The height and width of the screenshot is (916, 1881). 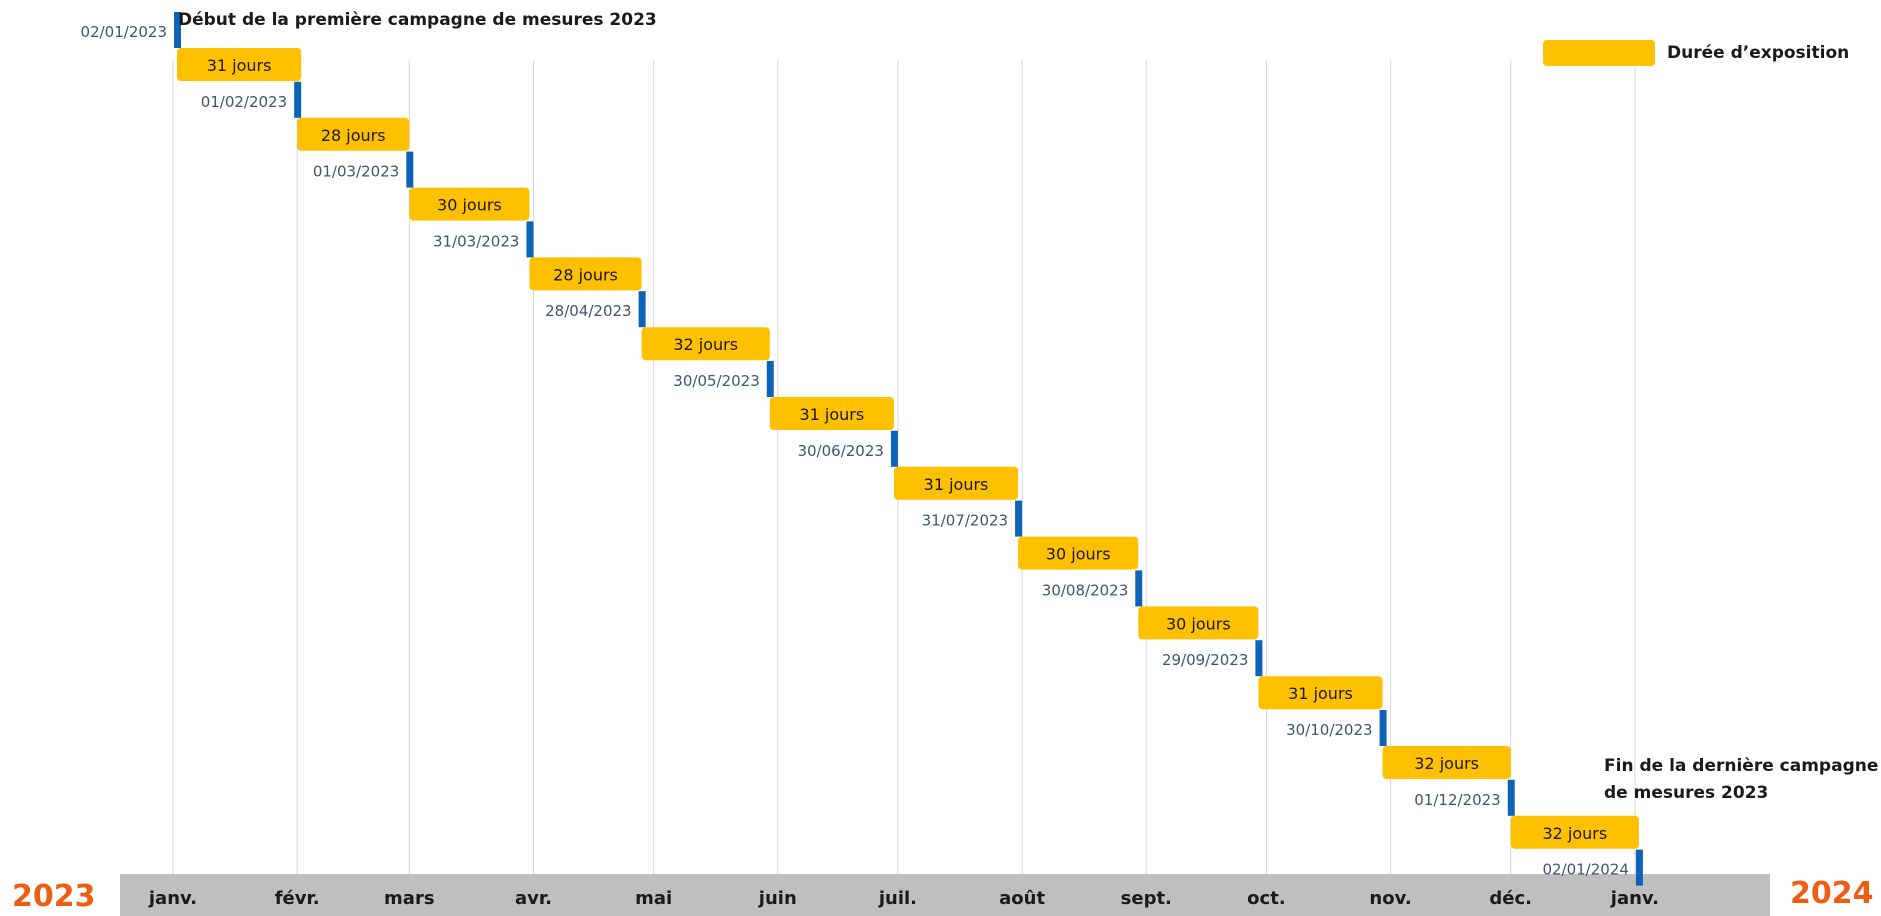 What do you see at coordinates (533, 898) in the screenshot?
I see `month-tick-label: avr.` at bounding box center [533, 898].